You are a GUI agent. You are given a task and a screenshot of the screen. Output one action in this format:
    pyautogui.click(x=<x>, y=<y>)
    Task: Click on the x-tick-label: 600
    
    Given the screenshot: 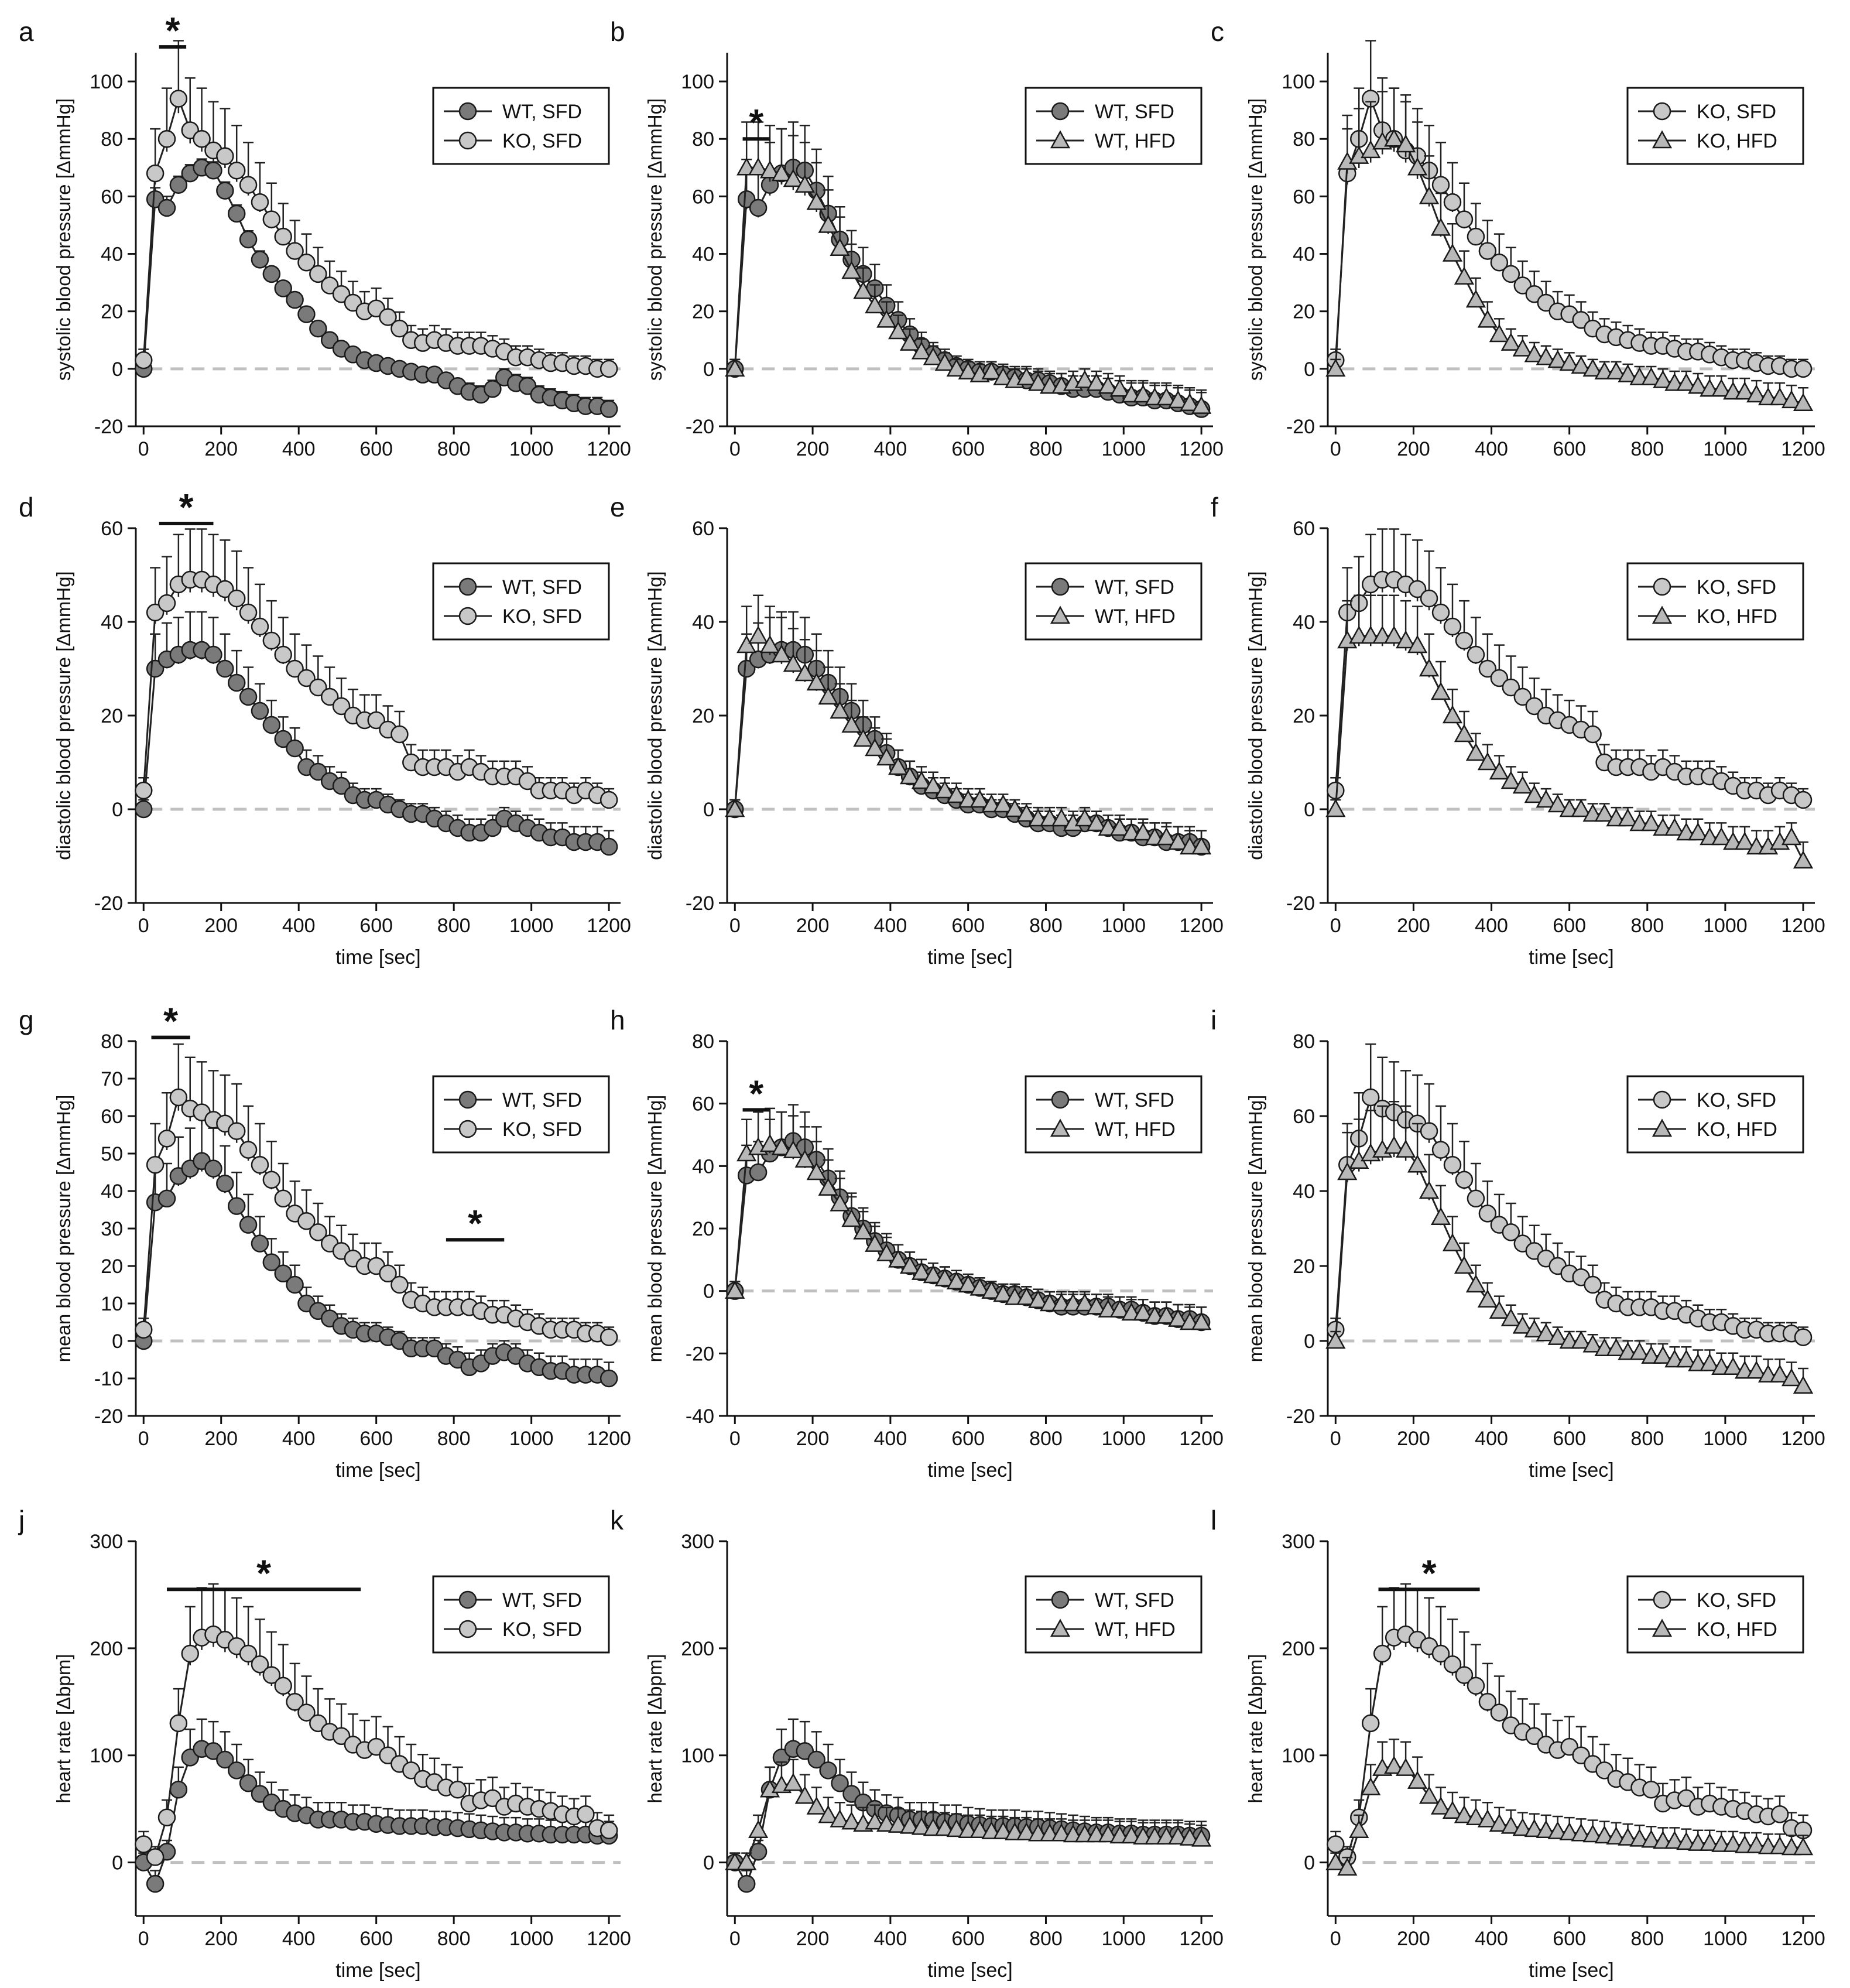 What is the action you would take?
    pyautogui.click(x=1569, y=449)
    